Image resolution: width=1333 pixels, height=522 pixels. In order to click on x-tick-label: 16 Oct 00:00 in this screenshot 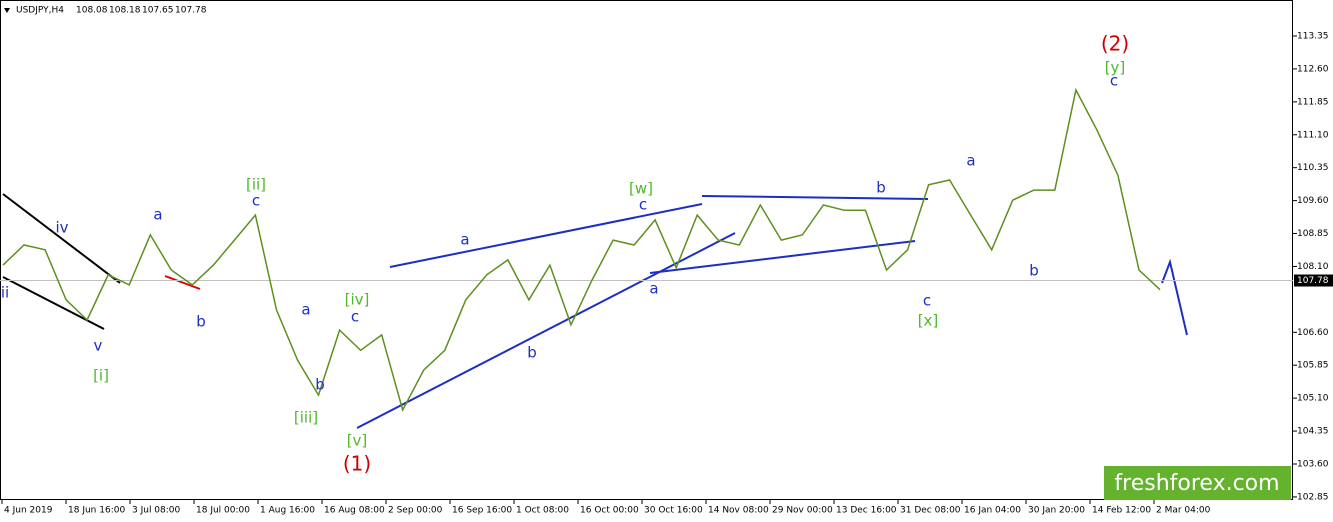, I will do `click(609, 511)`.